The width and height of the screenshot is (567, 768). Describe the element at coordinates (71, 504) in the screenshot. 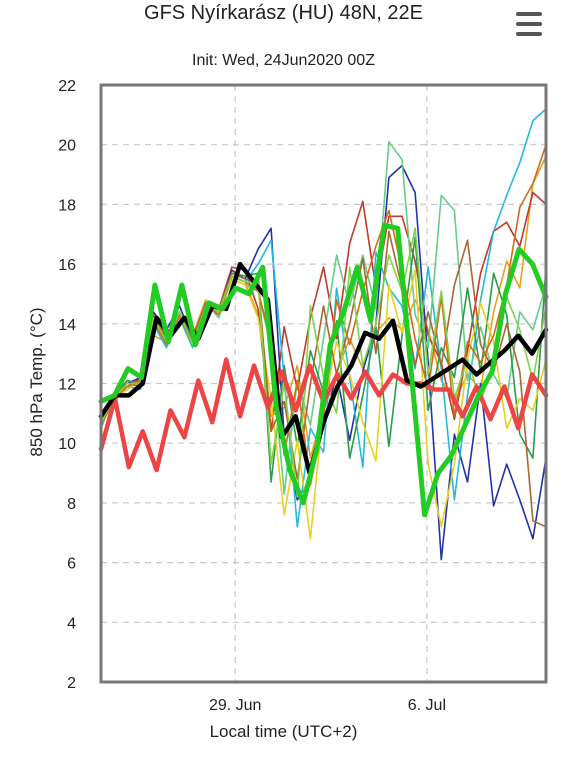

I see `y-tick-label: 8` at that location.